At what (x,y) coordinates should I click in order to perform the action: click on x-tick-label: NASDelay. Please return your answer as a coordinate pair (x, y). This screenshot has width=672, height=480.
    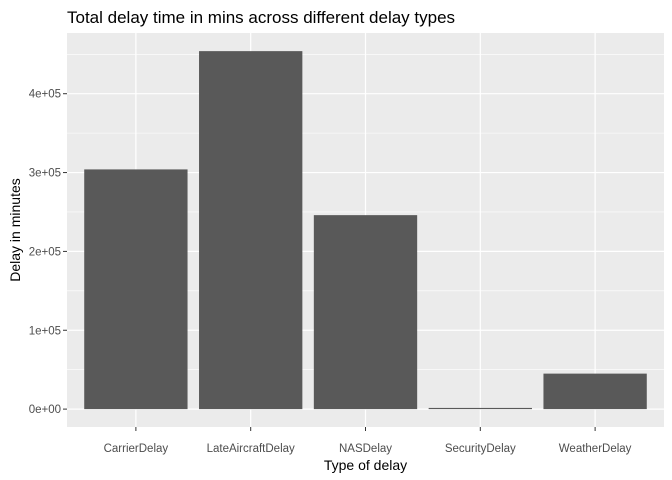
    Looking at the image, I should click on (365, 449).